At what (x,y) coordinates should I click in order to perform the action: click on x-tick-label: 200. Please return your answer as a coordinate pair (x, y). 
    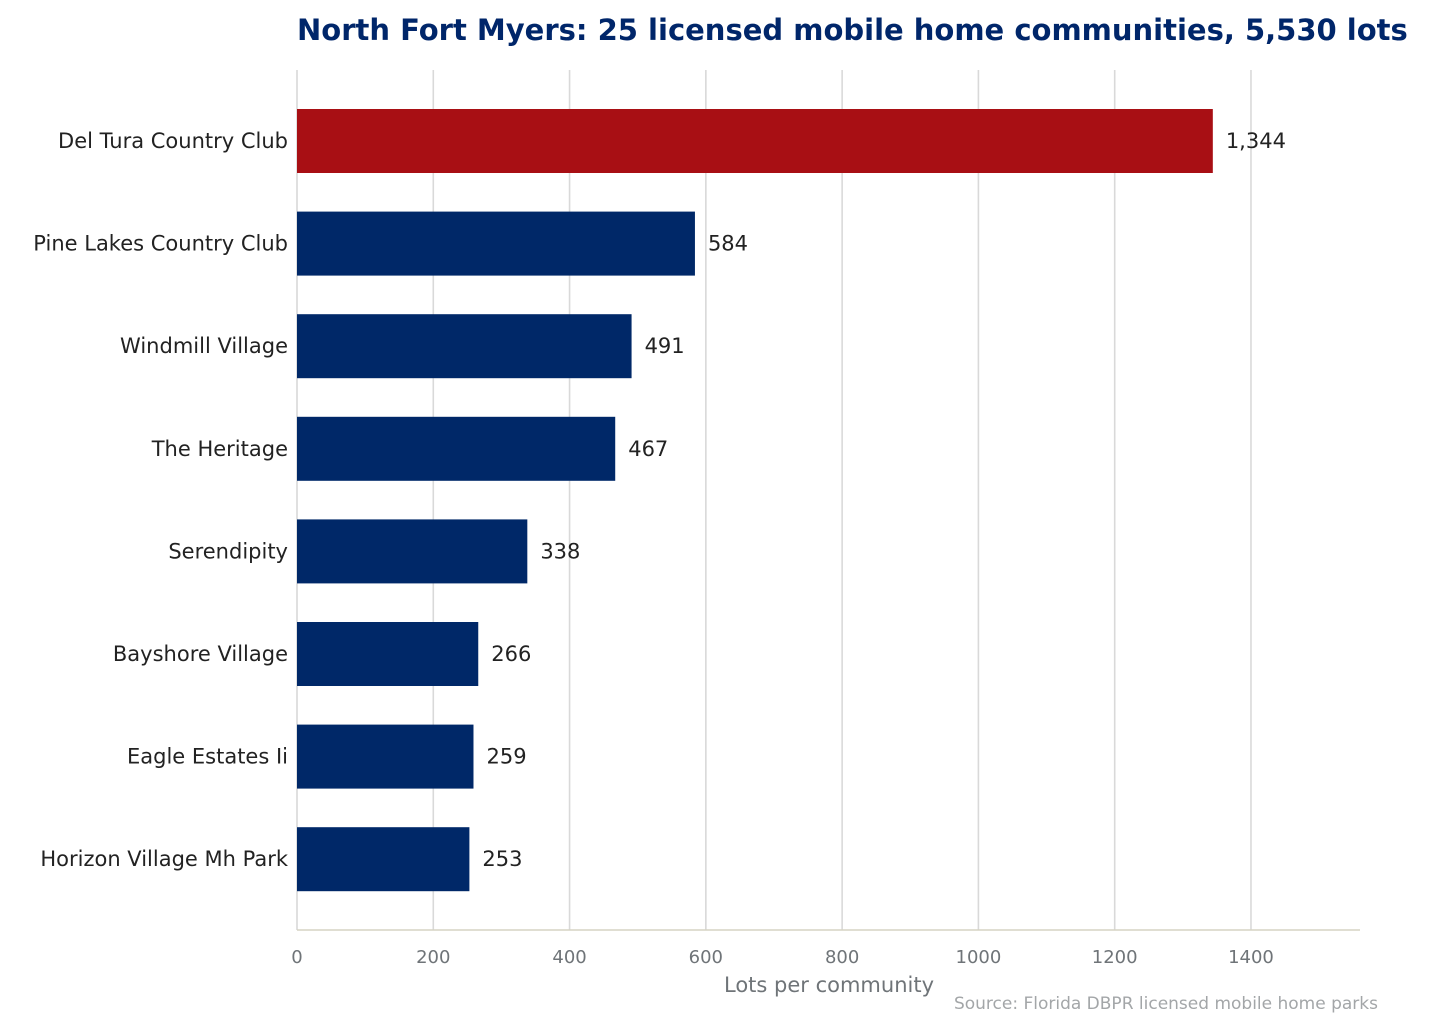
    Looking at the image, I should click on (433, 957).